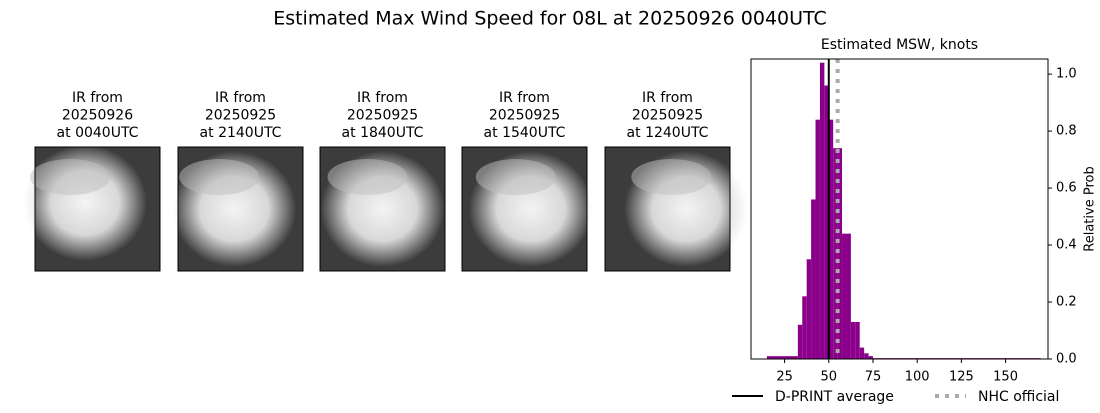  Describe the element at coordinates (961, 377) in the screenshot. I see `x-tick-label: 125` at that location.